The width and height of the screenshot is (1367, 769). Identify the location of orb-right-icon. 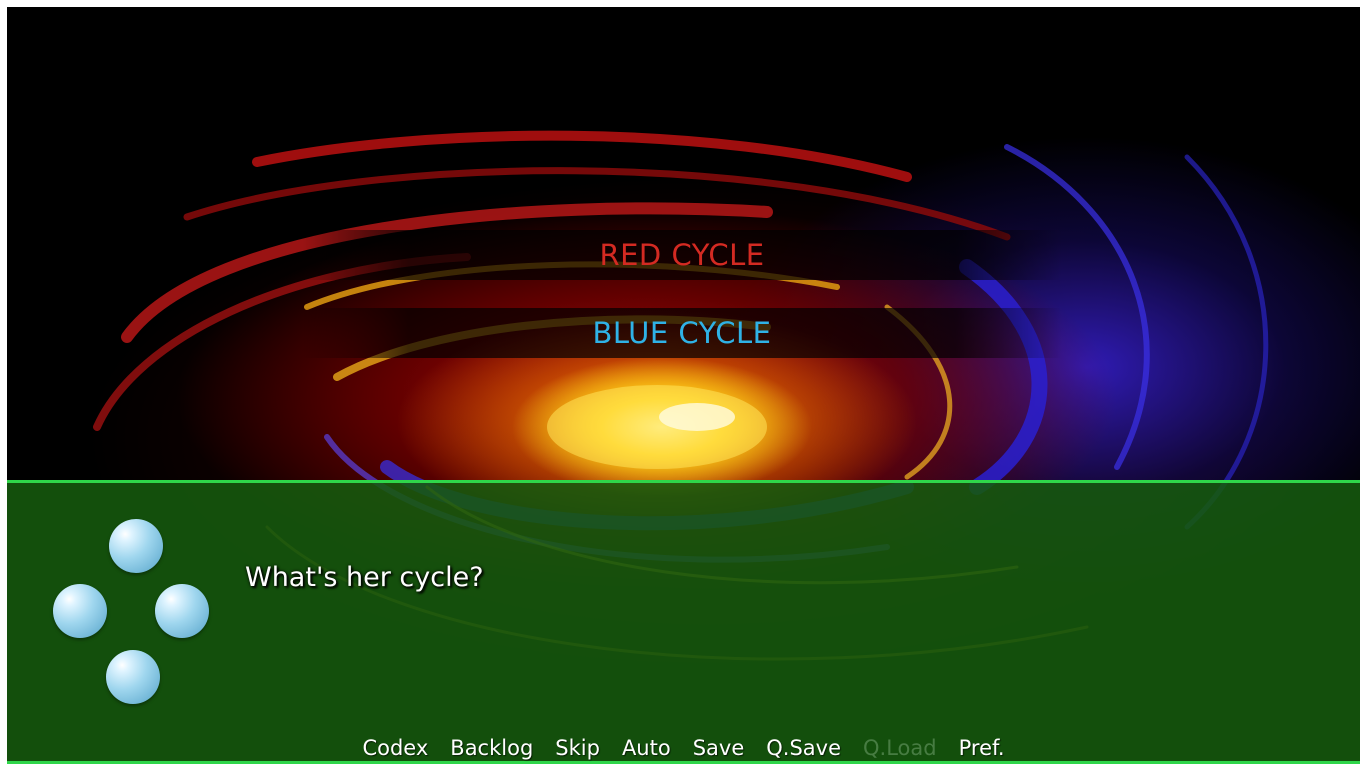
(182, 611).